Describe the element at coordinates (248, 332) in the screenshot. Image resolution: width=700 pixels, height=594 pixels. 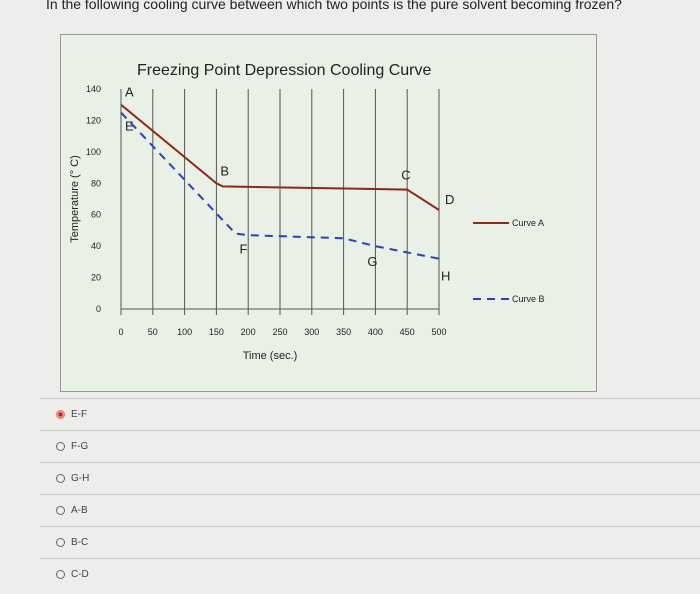
I see `x-tick-label: 200` at that location.